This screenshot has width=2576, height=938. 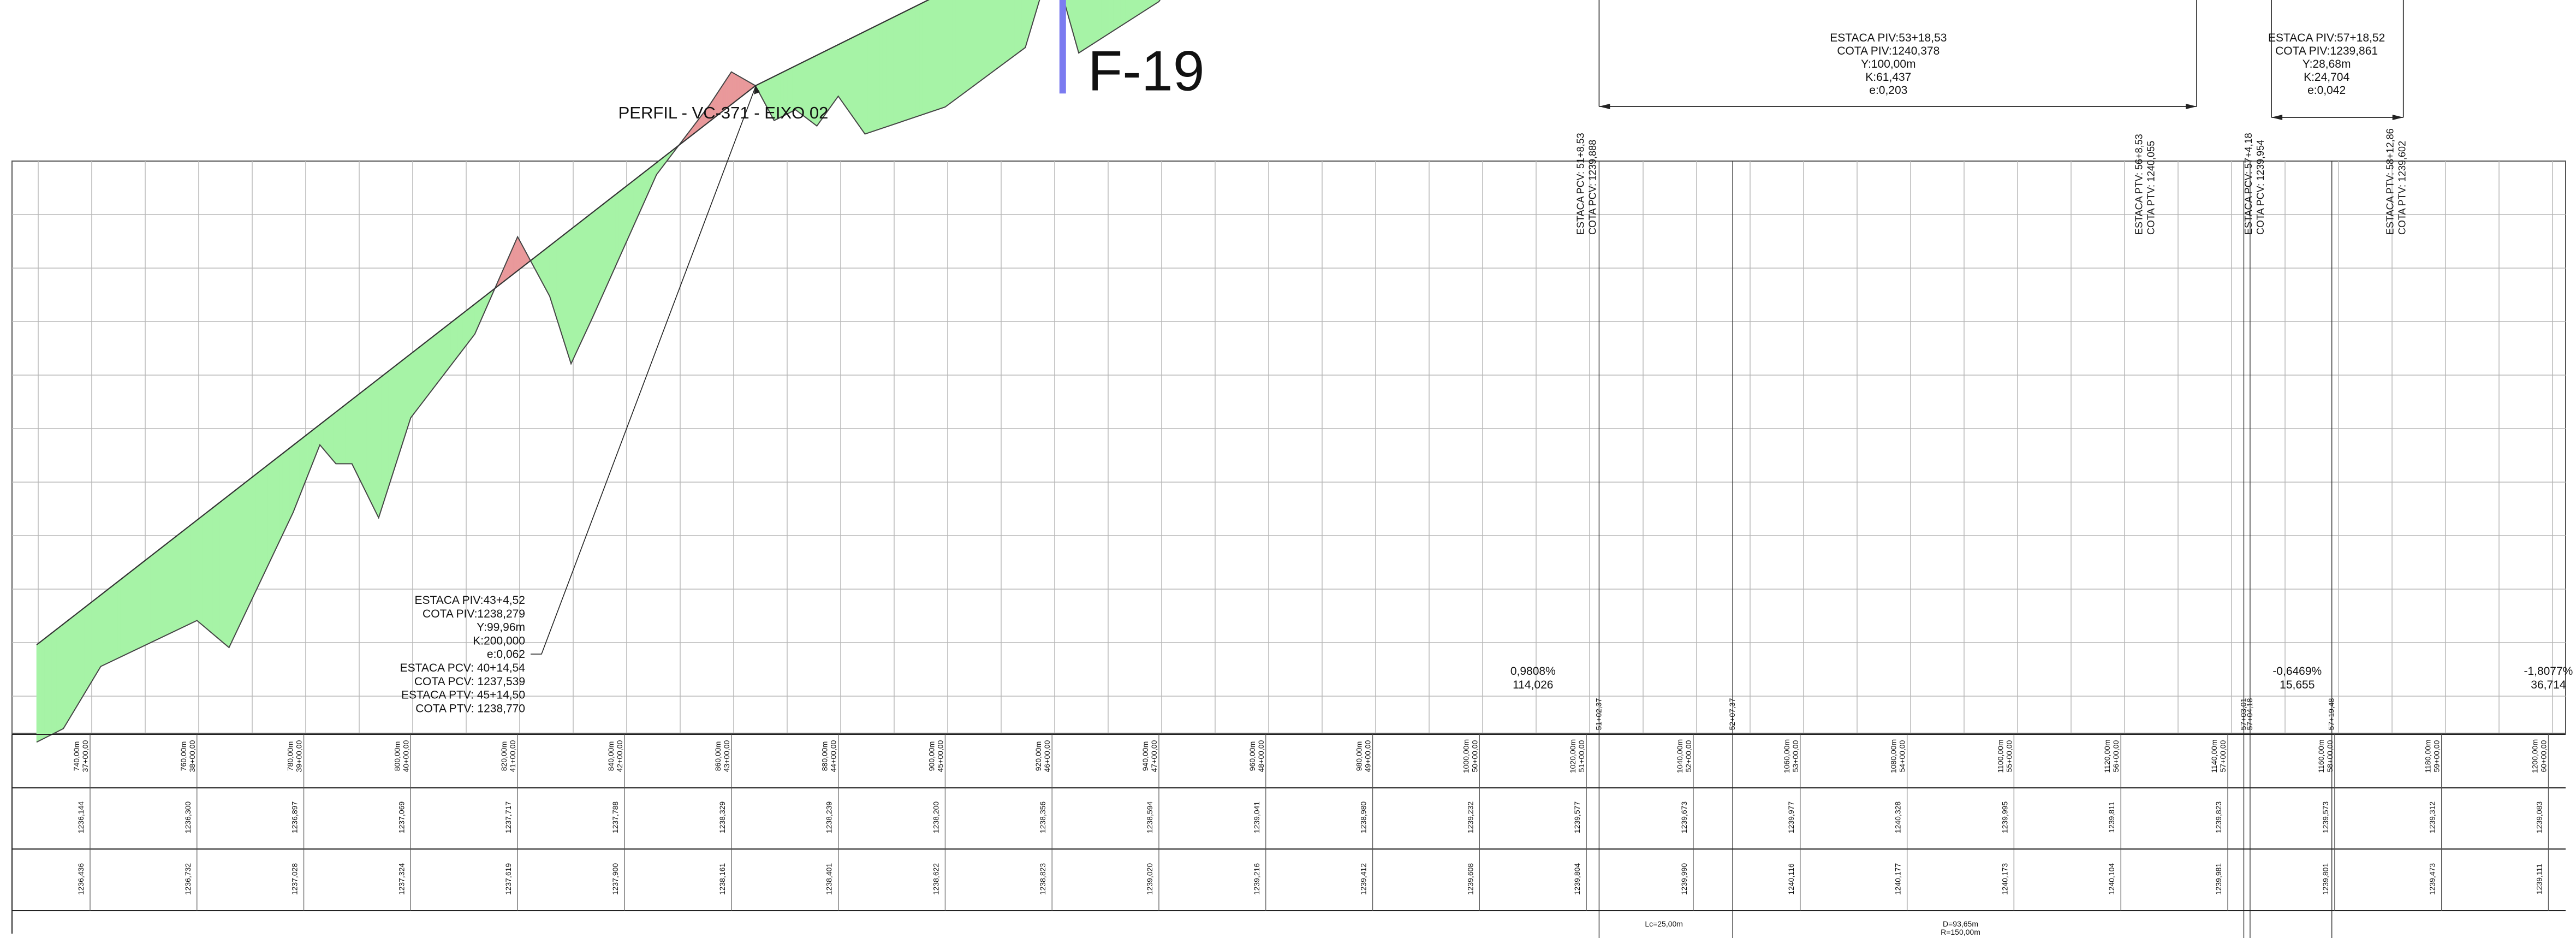 I want to click on station-distance: 880,00m, so click(x=824, y=756).